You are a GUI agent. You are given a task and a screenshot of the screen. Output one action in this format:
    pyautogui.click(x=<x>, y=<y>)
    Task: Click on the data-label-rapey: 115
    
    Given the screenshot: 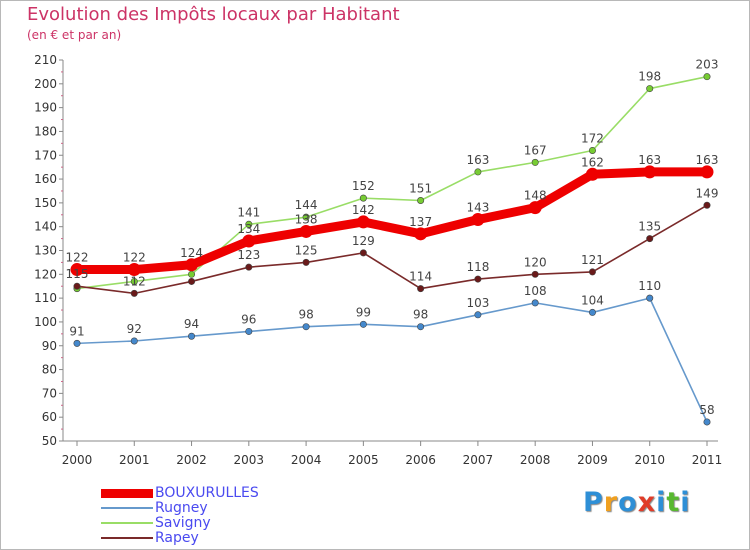 What is the action you would take?
    pyautogui.click(x=77, y=274)
    